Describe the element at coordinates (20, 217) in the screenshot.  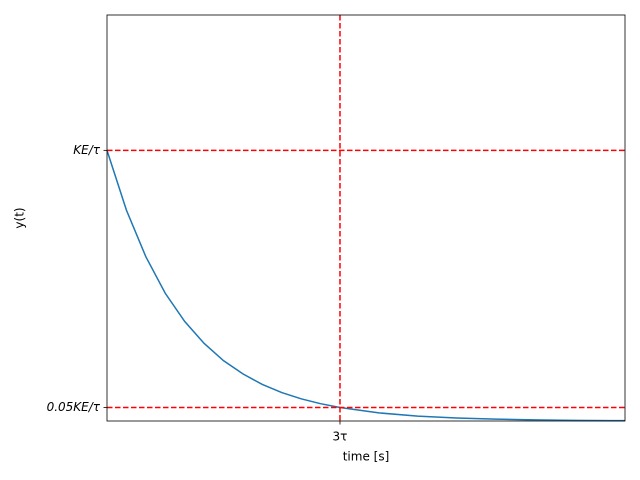
I see `y-axis-label: y(t)` at that location.